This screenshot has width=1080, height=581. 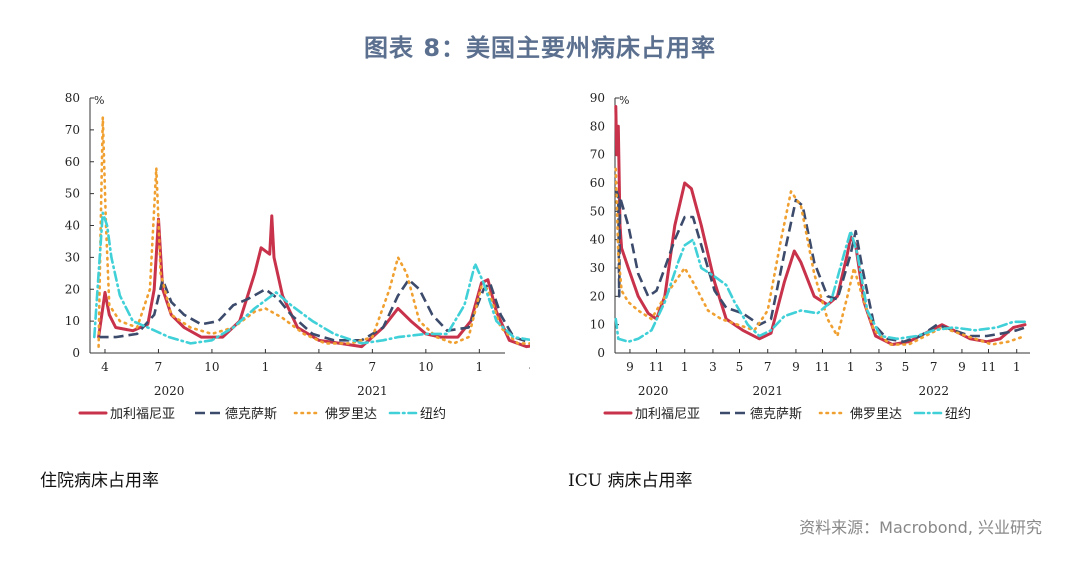 What do you see at coordinates (597, 98) in the screenshot?
I see `chart1-y-tick-label: 90` at bounding box center [597, 98].